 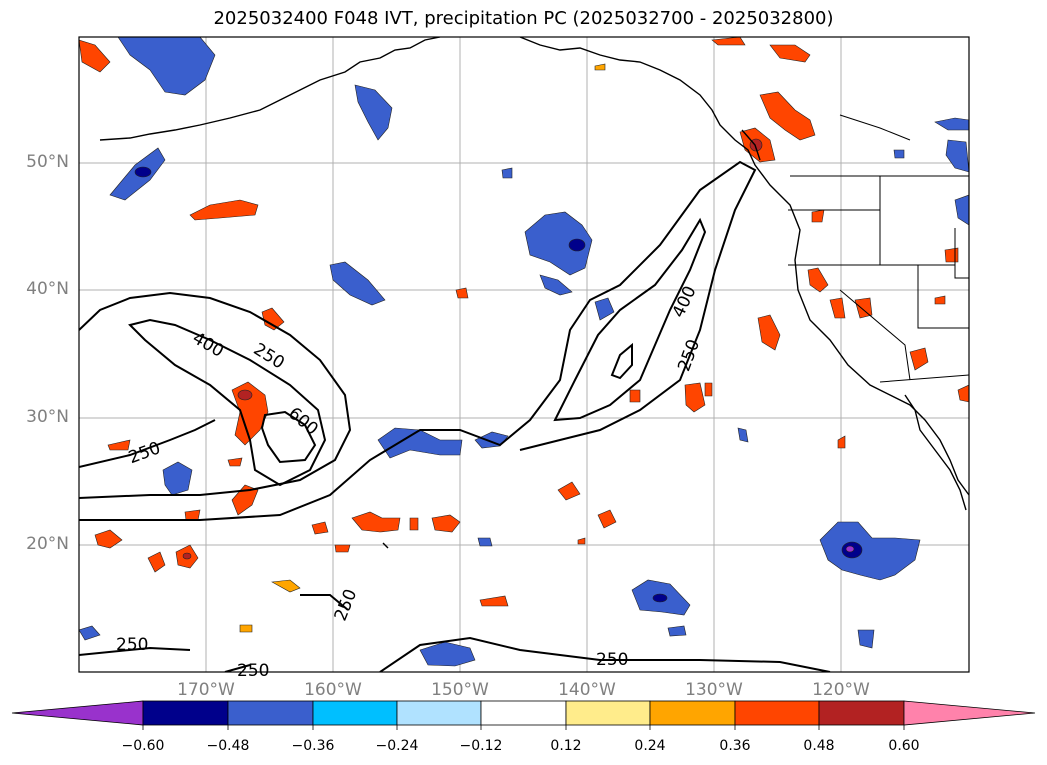 I want to click on lat-label: 40°N, so click(x=47, y=289).